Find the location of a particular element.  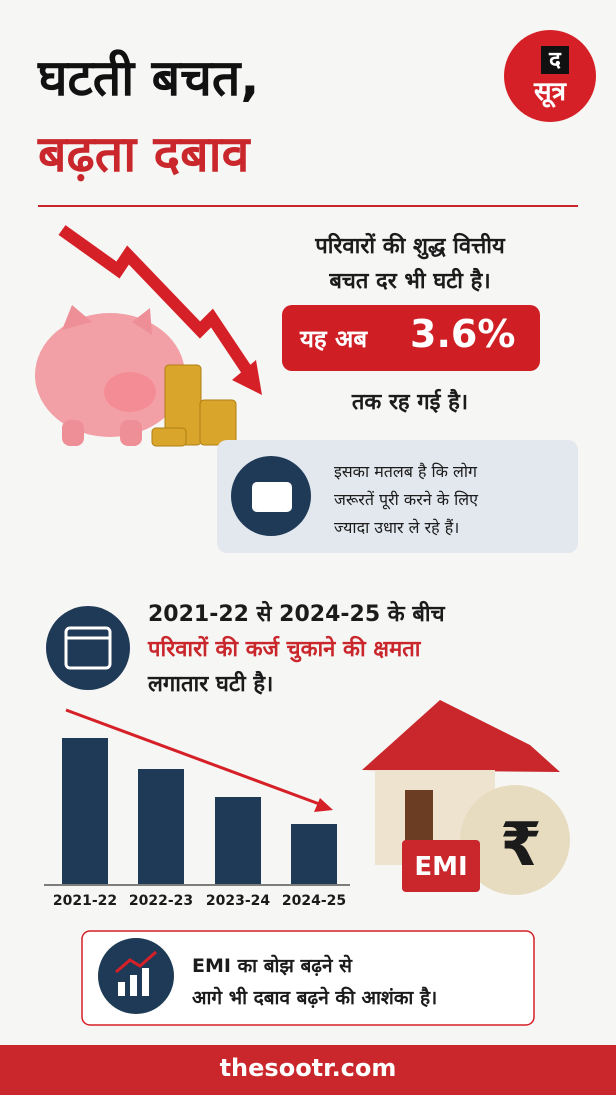

calendar-icon is located at coordinates (88, 648).